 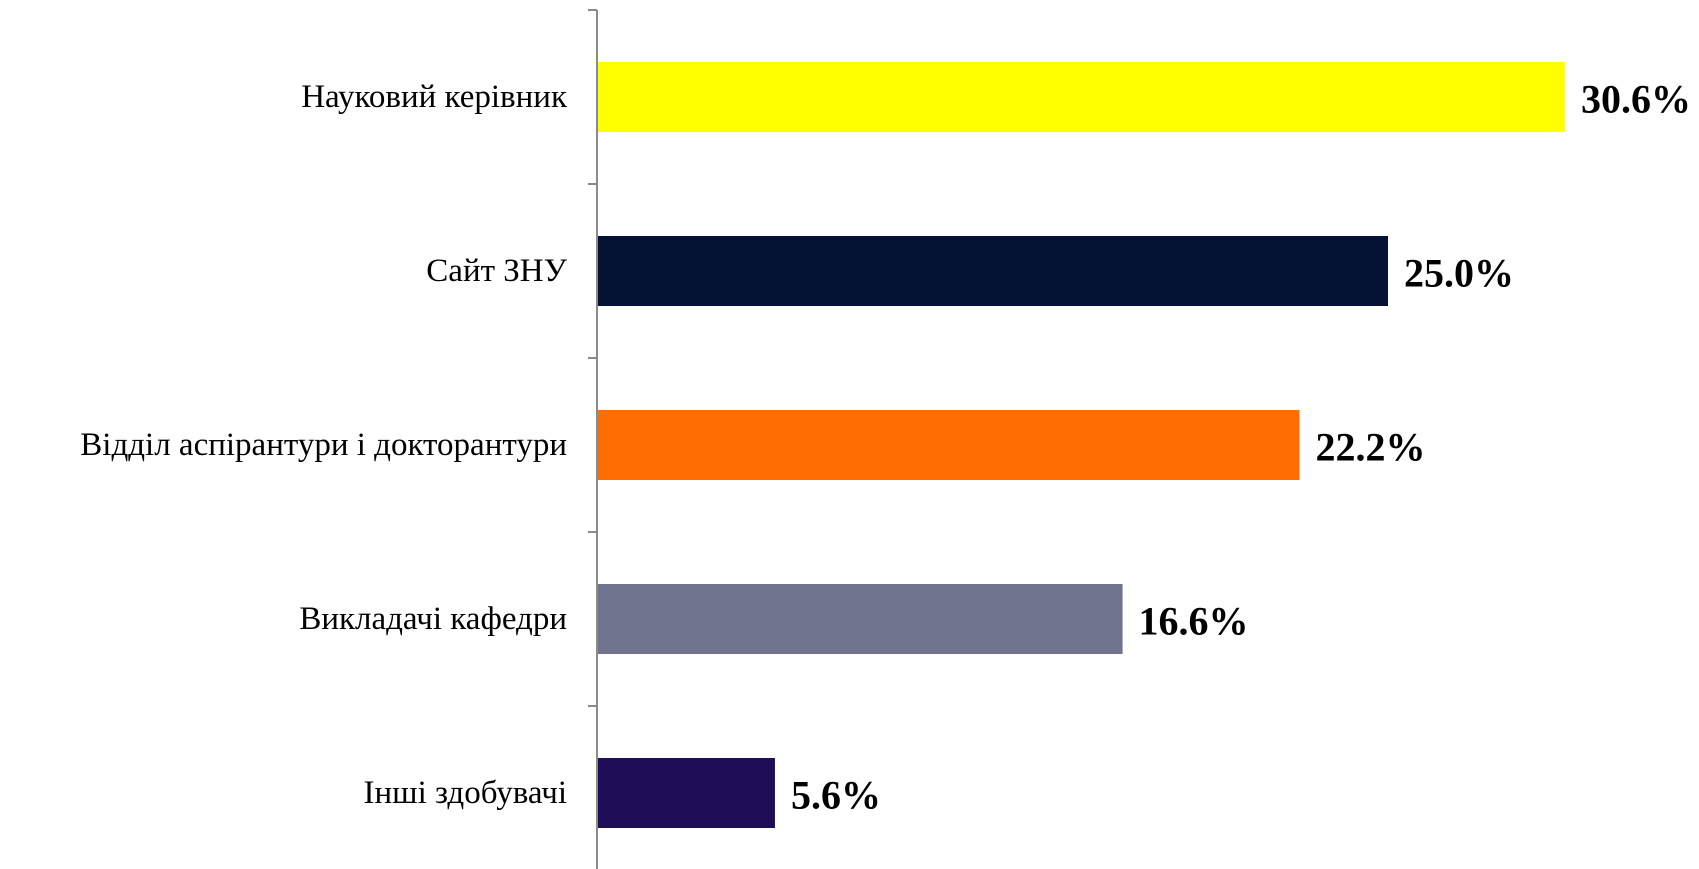 I want to click on category-label: Відділ аспірантури і докторантури, so click(x=323, y=445).